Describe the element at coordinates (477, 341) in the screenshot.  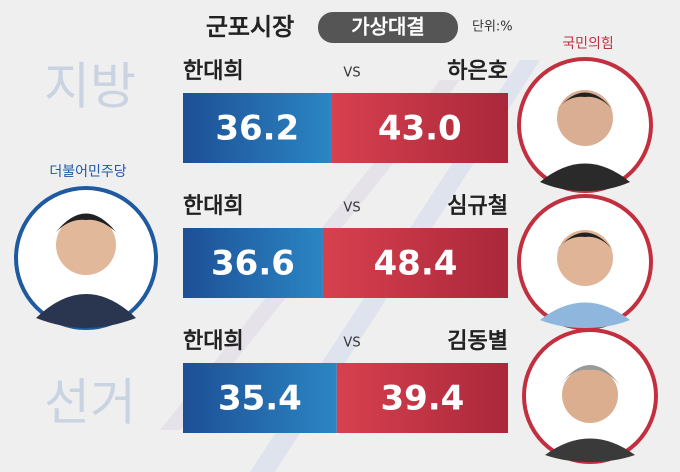
I see `right-name: 김동별` at that location.